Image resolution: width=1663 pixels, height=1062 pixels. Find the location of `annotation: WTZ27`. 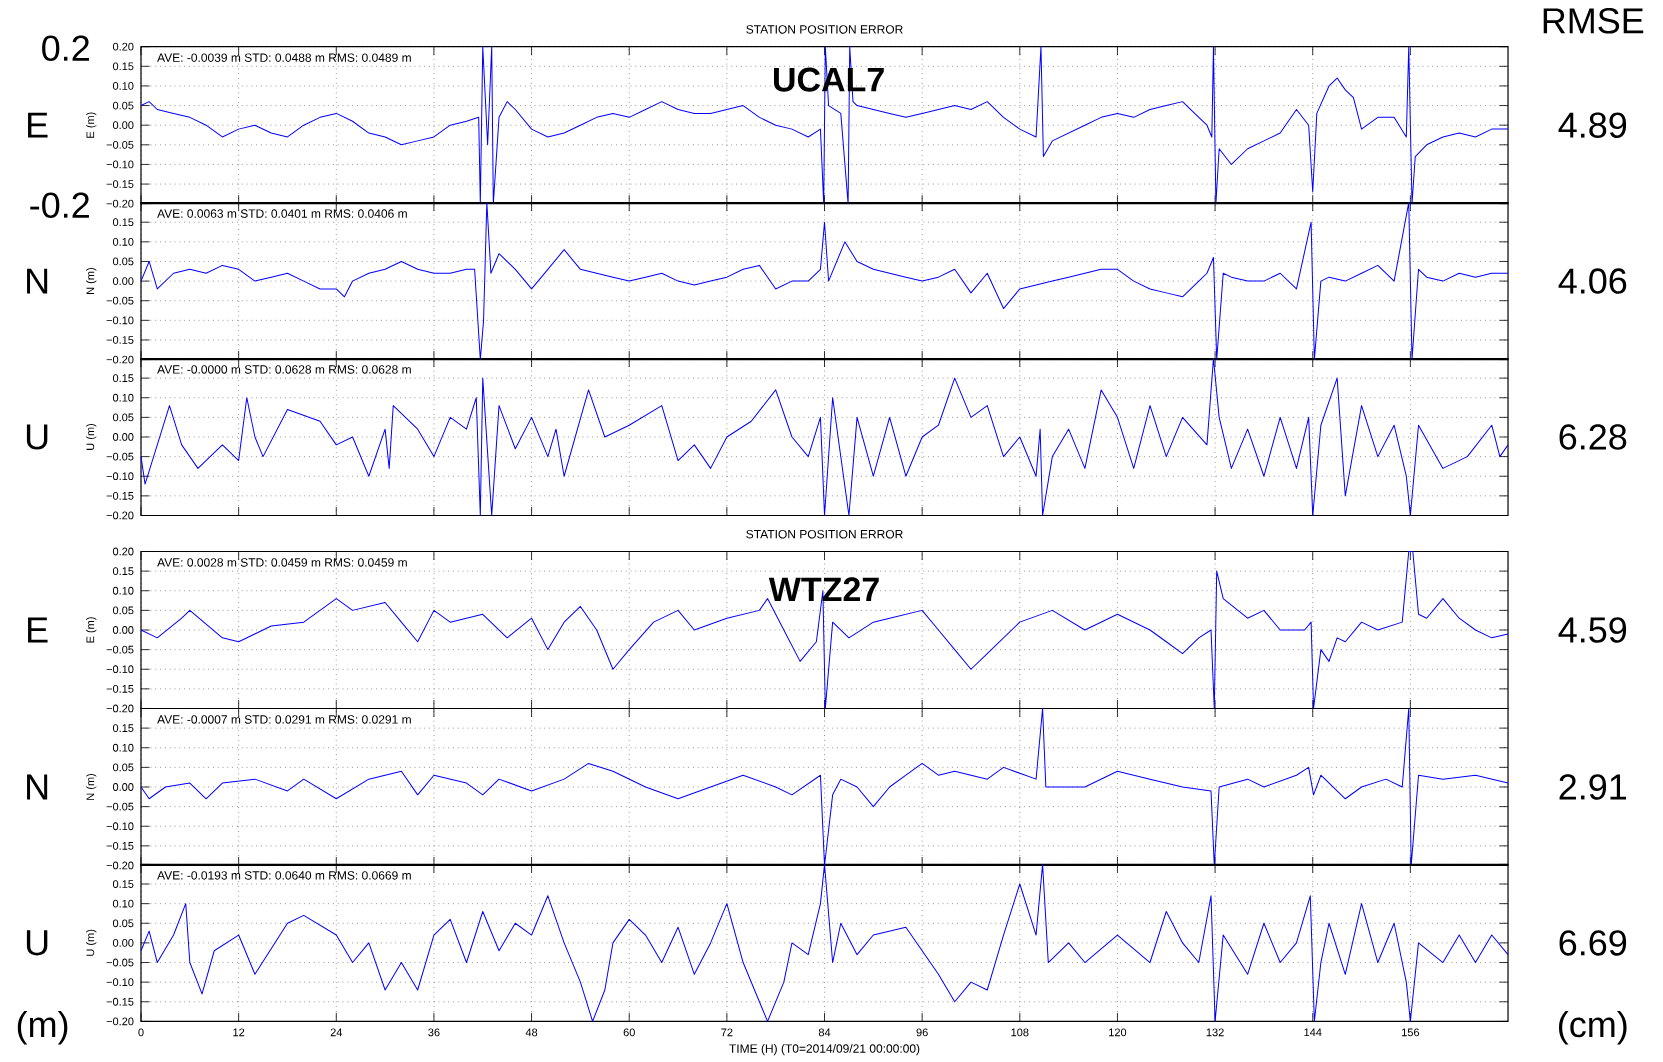

annotation: WTZ27 is located at coordinates (823, 589).